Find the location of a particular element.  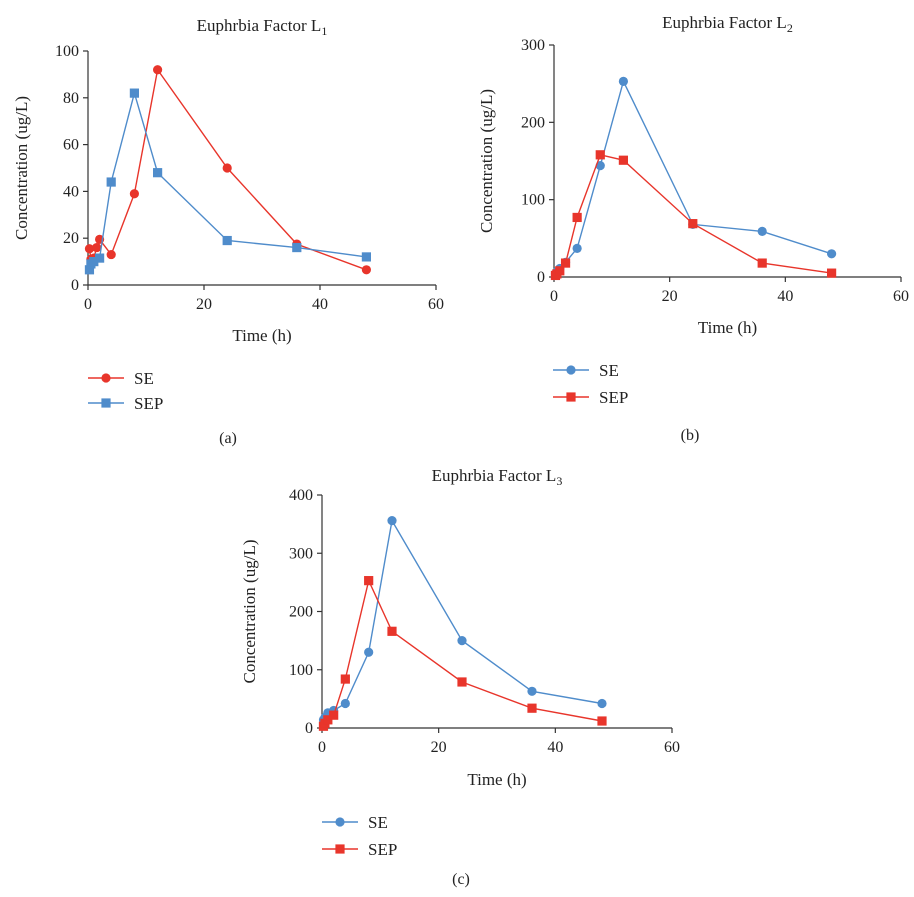

series-se is located at coordinates (693, 177).